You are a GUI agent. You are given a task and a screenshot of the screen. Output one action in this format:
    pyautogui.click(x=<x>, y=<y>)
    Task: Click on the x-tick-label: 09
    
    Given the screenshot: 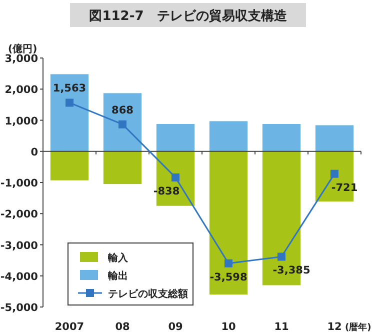 What is the action you would take?
    pyautogui.click(x=175, y=327)
    